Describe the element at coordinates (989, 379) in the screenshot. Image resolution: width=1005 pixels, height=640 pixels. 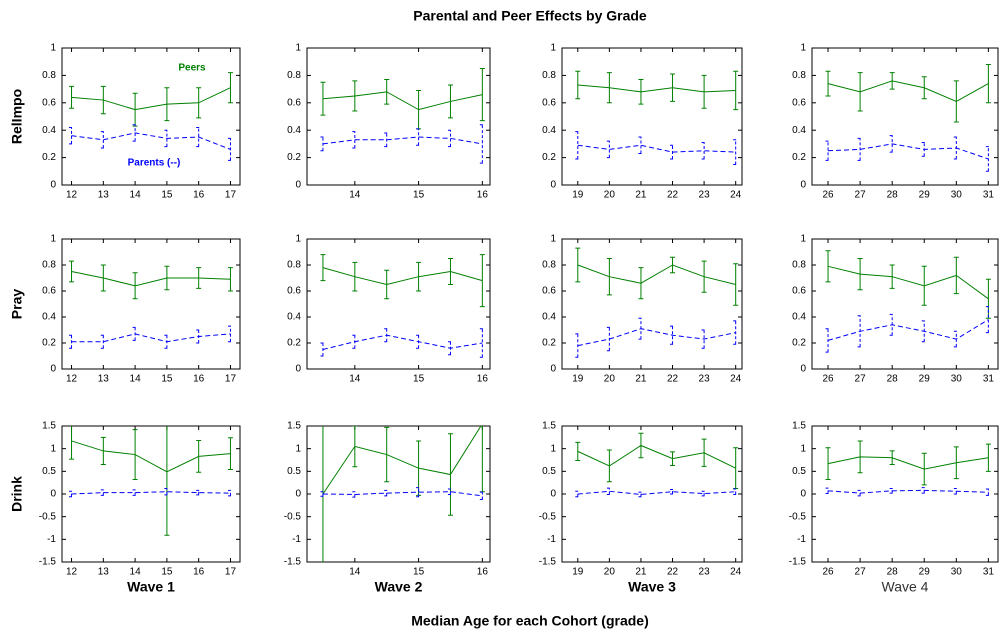
I see `x-tick-label: 31` at that location.